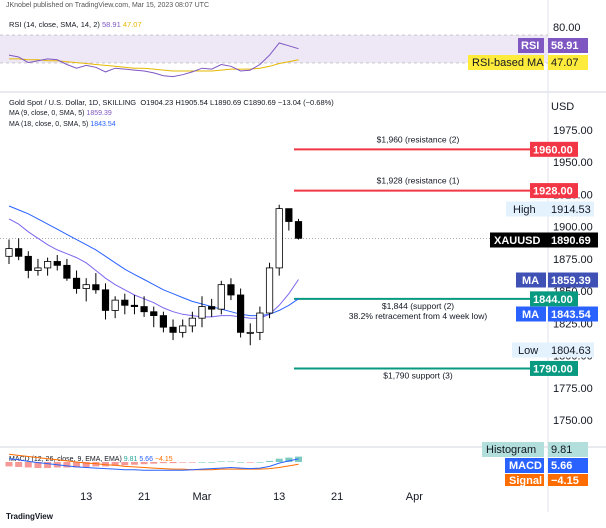 This screenshot has width=606, height=528. Describe the element at coordinates (65, 459) in the screenshot. I see `macd-legend-label: MACD (12, 26, close, 9, EMA, EMA)` at that location.